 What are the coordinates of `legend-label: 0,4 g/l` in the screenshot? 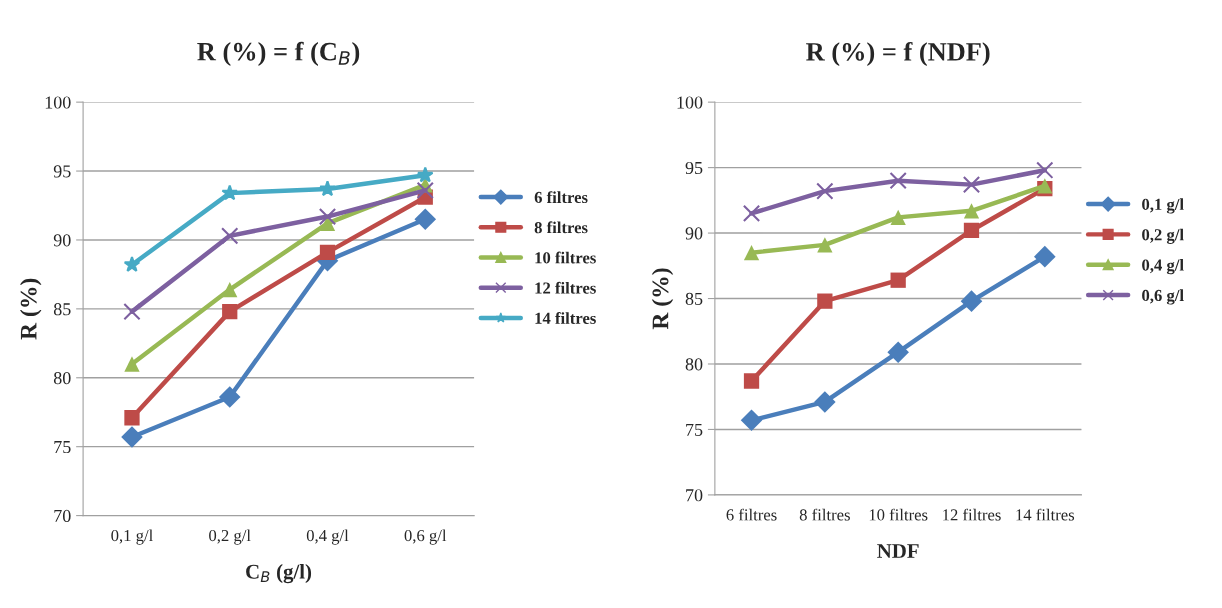 It's located at (1163, 267).